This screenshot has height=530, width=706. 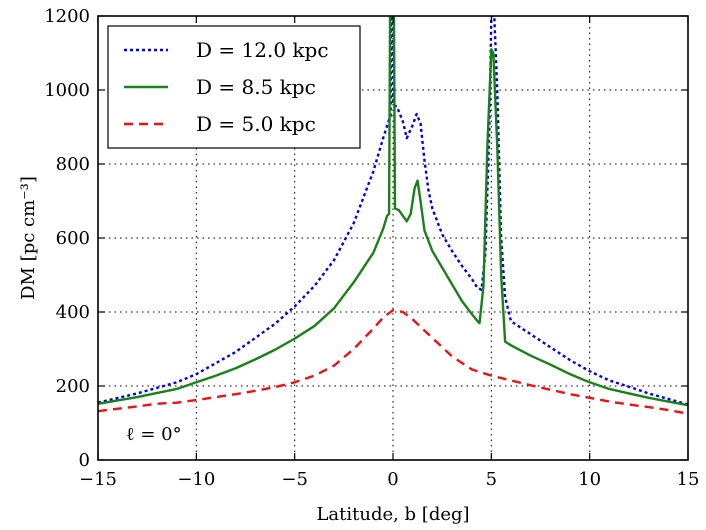 I want to click on x-tick-labels: −15 −10 −5 0 5 10 15, so click(x=389, y=479).